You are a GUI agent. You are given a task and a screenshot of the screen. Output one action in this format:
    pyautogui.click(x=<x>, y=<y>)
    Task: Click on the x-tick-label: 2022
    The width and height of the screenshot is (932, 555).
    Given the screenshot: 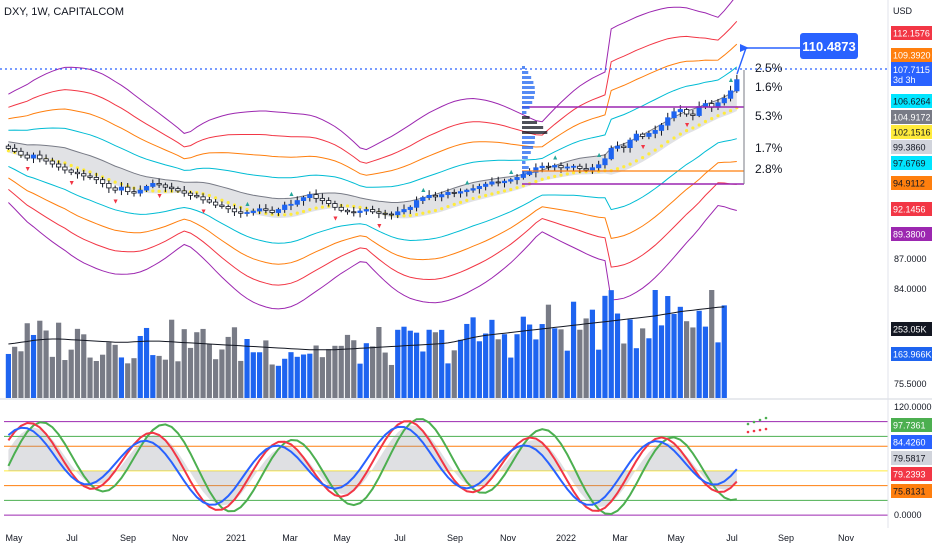 What is the action you would take?
    pyautogui.click(x=566, y=538)
    